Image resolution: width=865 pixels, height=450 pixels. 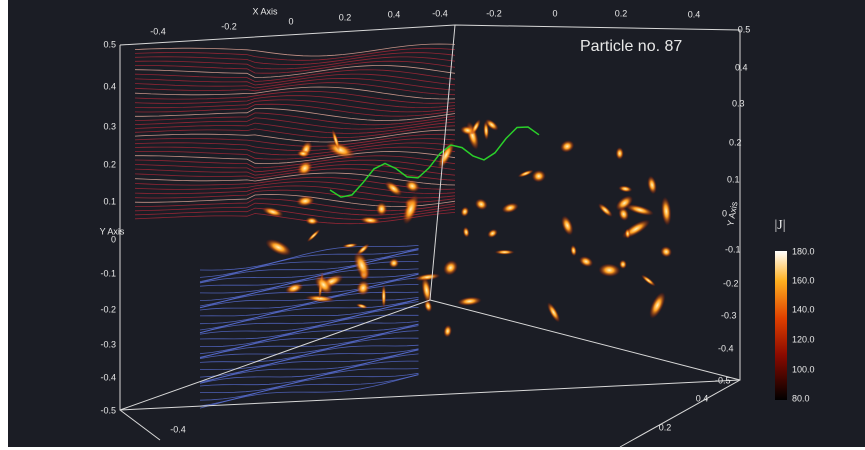 I want to click on y-tick-label: 0.3, so click(x=109, y=126).